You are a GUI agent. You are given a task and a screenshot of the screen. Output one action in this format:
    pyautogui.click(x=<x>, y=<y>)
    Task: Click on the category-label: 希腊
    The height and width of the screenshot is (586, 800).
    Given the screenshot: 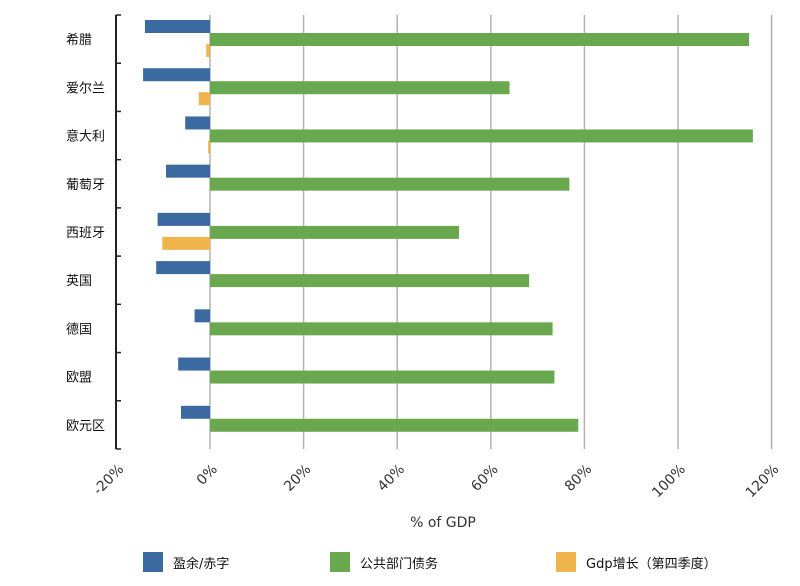 What is the action you would take?
    pyautogui.click(x=79, y=40)
    